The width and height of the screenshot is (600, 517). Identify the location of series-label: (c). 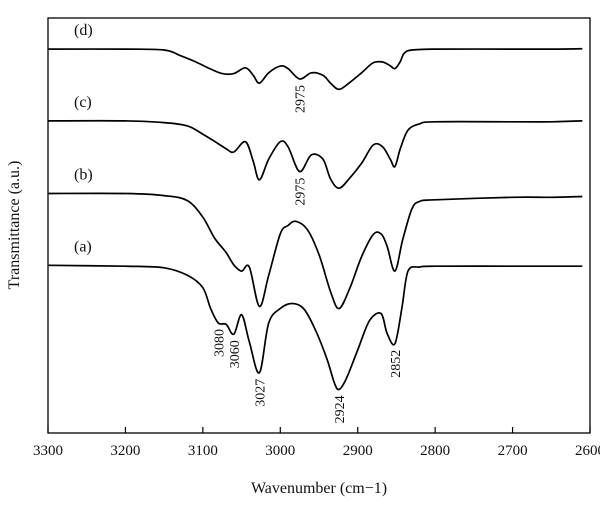
(83, 102).